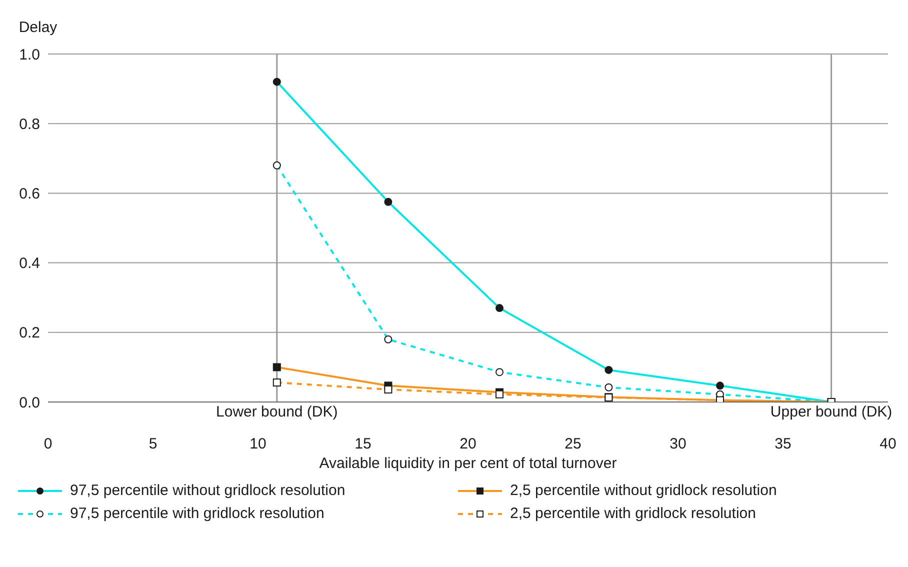  What do you see at coordinates (831, 412) in the screenshot?
I see `ref-line-label: Upper bound (DK)` at bounding box center [831, 412].